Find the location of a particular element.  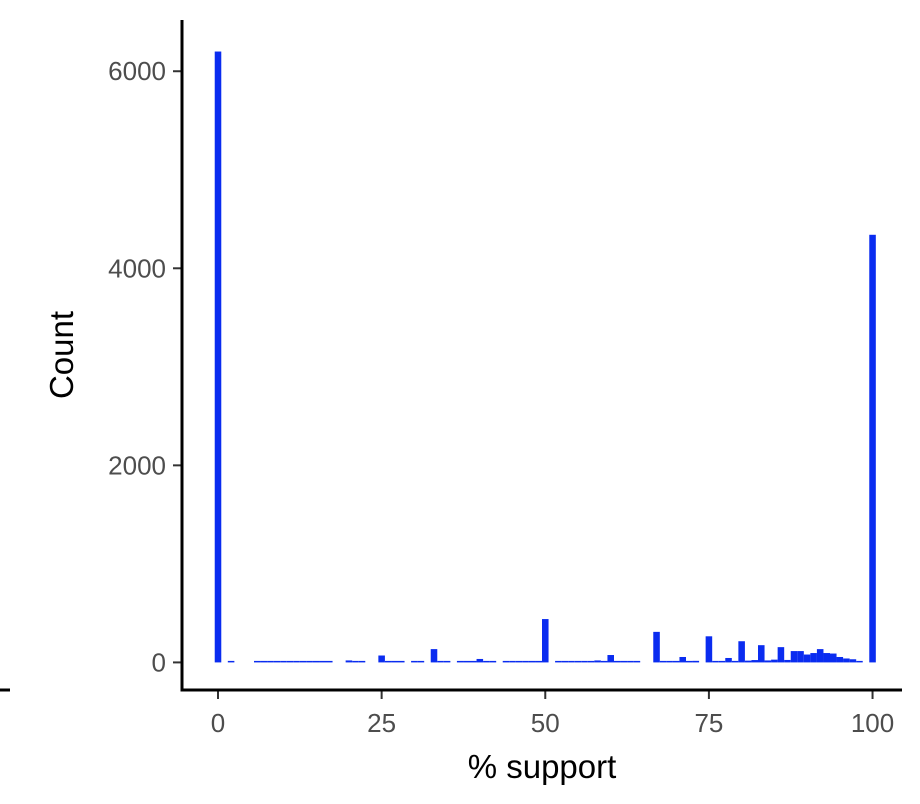

x-tick-label: 50 is located at coordinates (545, 723).